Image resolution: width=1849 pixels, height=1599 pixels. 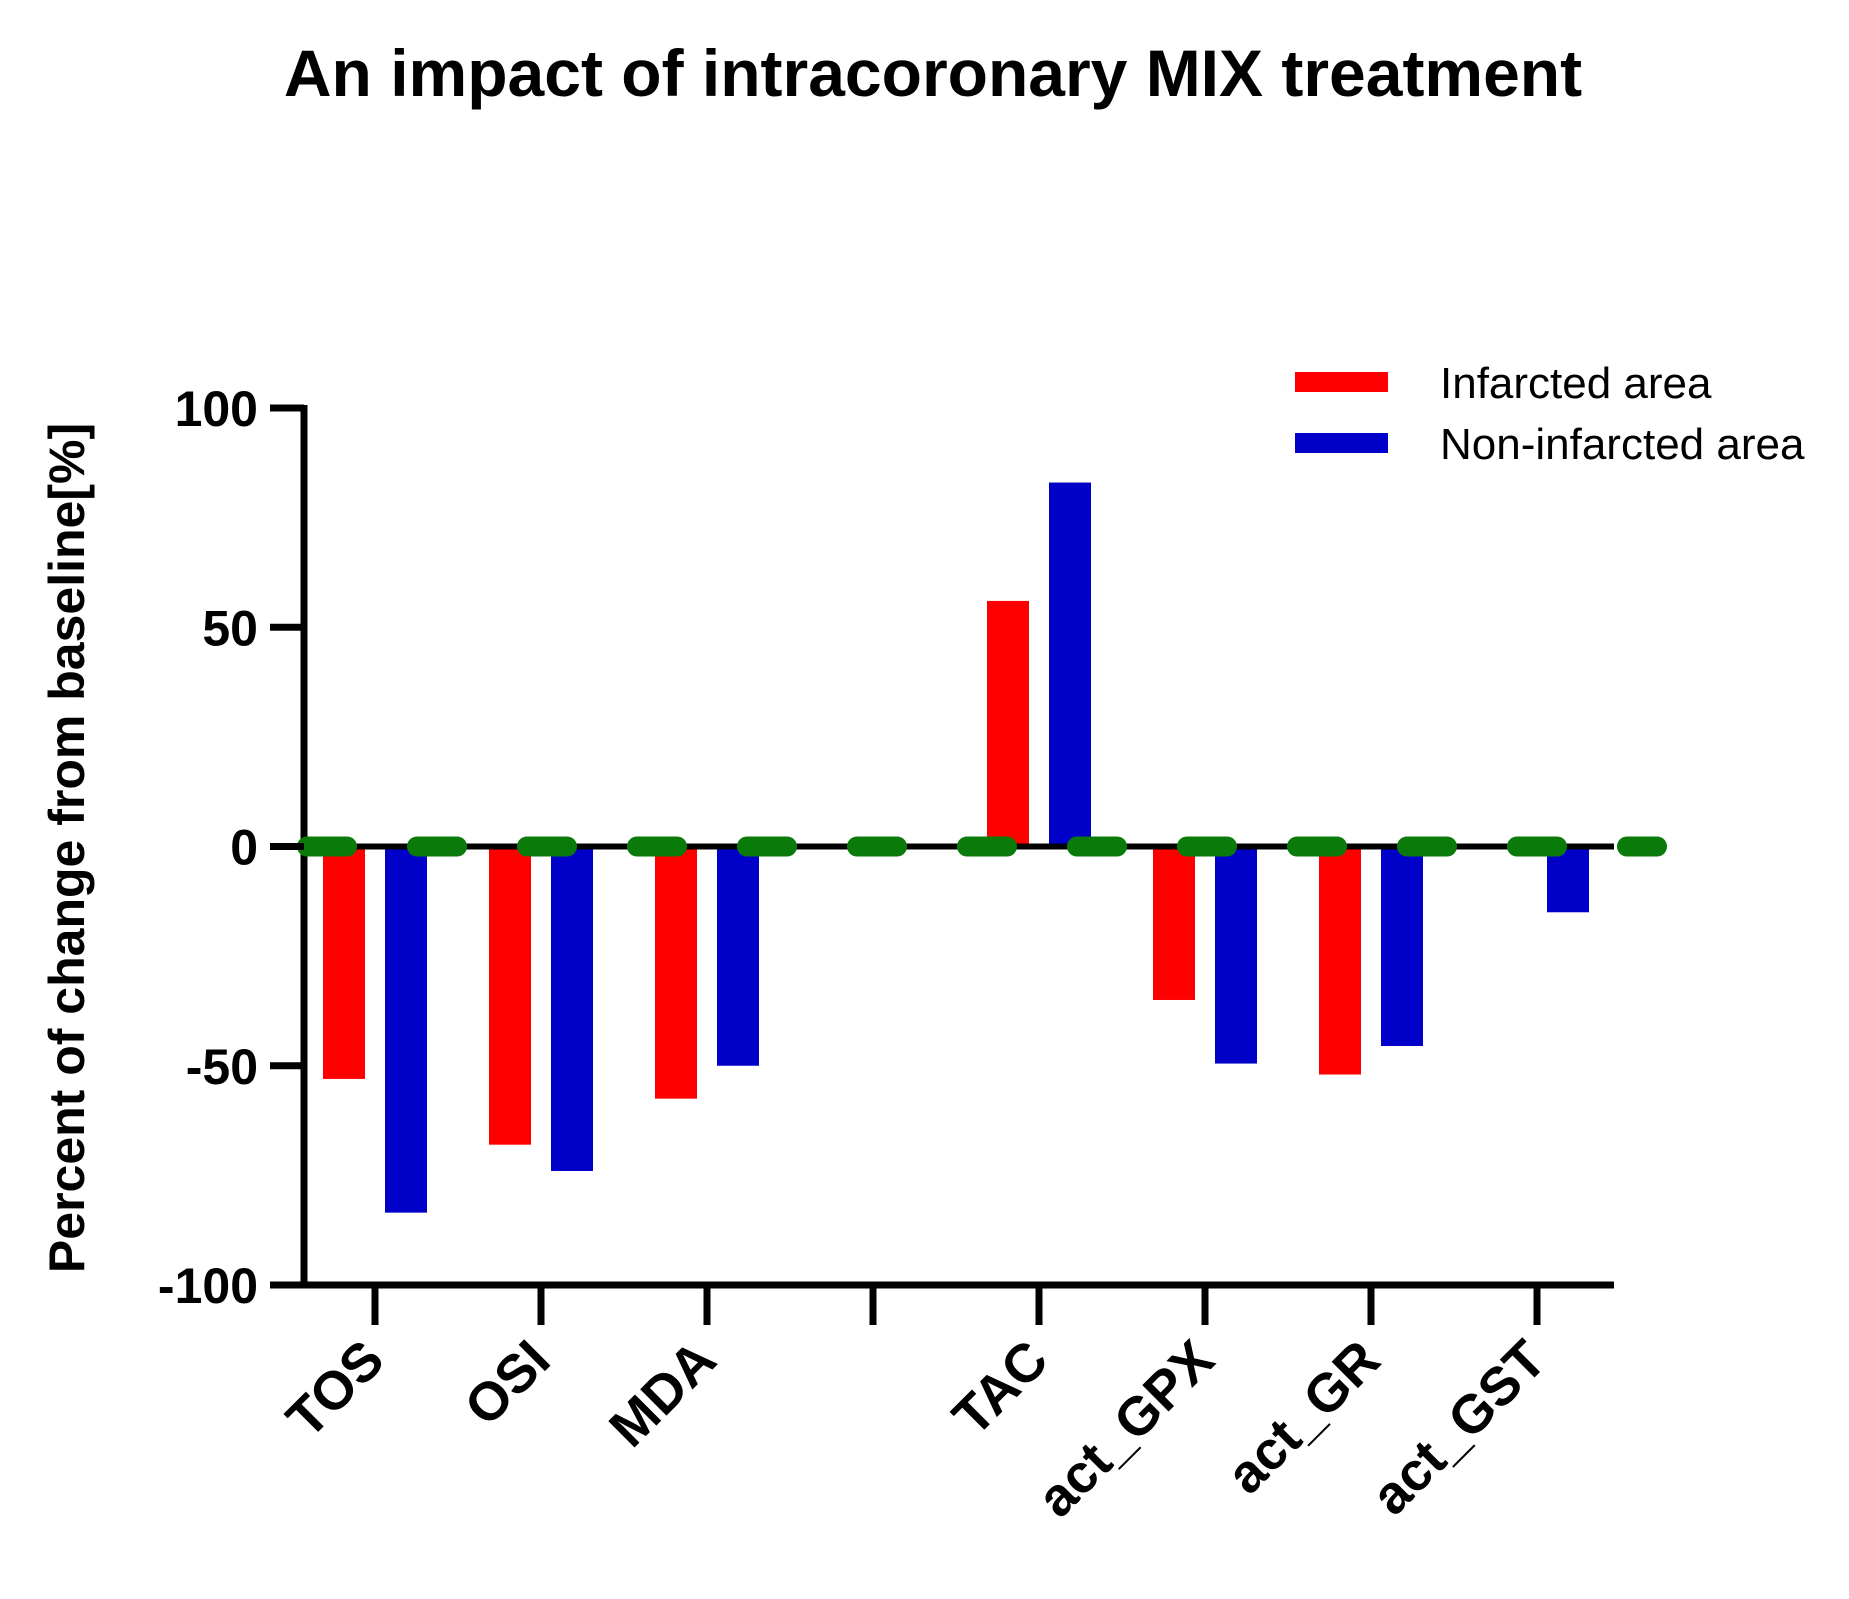 I want to click on y-tick-label: -50, so click(x=222, y=1067).